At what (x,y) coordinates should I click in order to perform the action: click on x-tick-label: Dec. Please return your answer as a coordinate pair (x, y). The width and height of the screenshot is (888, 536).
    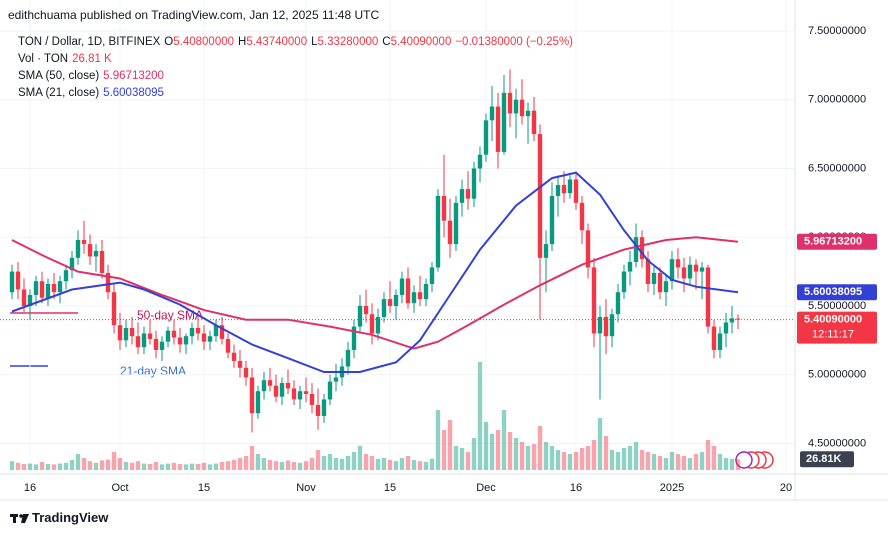
    Looking at the image, I should click on (486, 488).